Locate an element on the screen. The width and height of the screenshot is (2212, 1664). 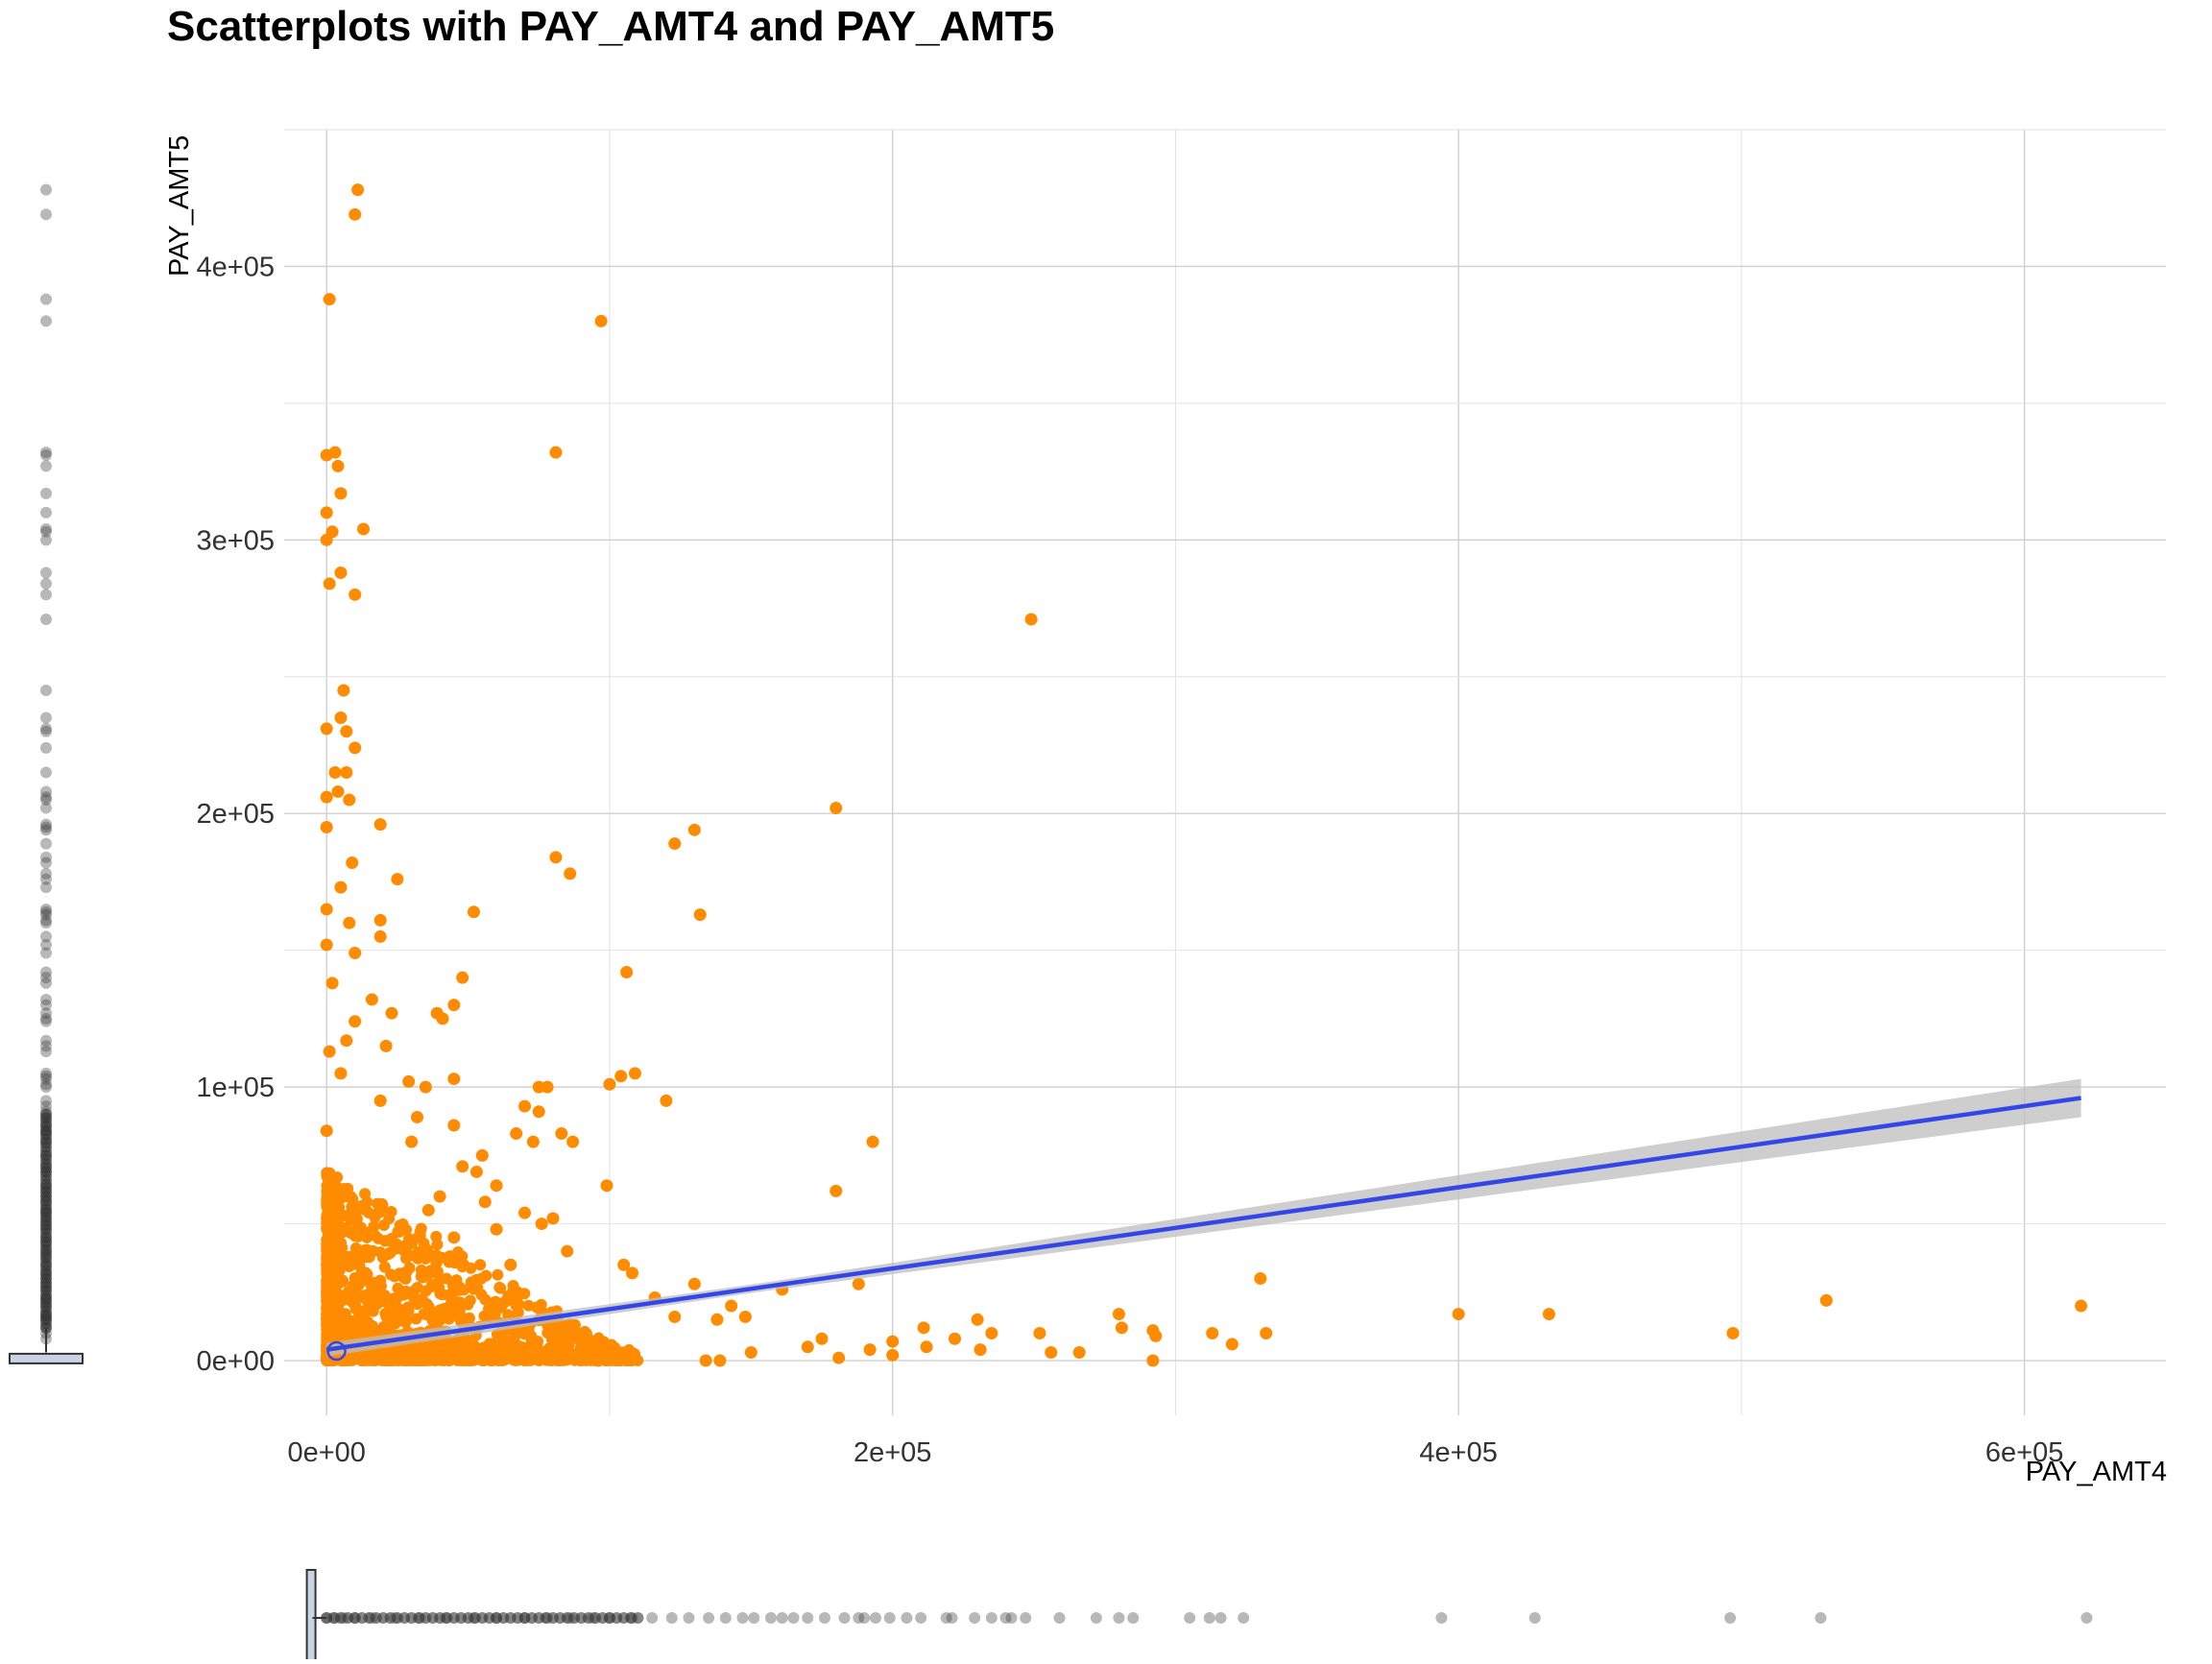
marginal-y-box is located at coordinates (47, 1358).